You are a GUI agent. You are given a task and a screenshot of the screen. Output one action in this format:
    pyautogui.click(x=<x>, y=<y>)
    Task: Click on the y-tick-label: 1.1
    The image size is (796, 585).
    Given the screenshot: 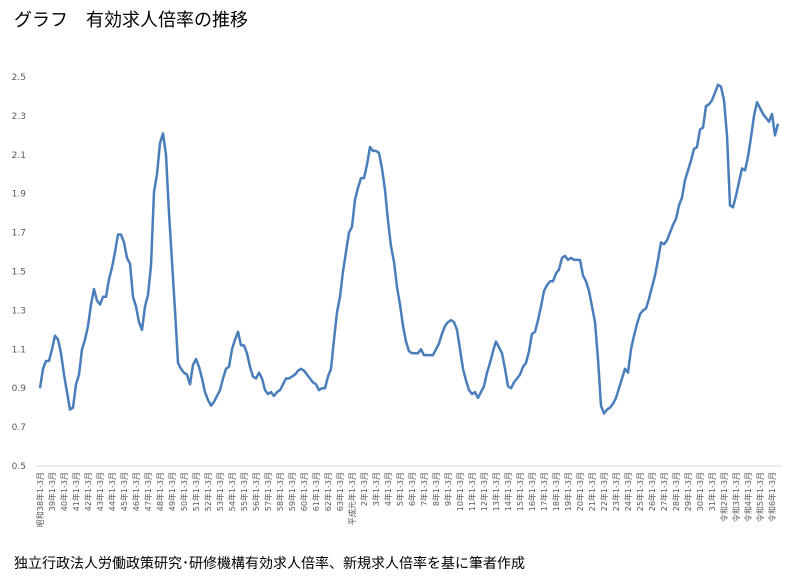 What is the action you would take?
    pyautogui.click(x=19, y=350)
    